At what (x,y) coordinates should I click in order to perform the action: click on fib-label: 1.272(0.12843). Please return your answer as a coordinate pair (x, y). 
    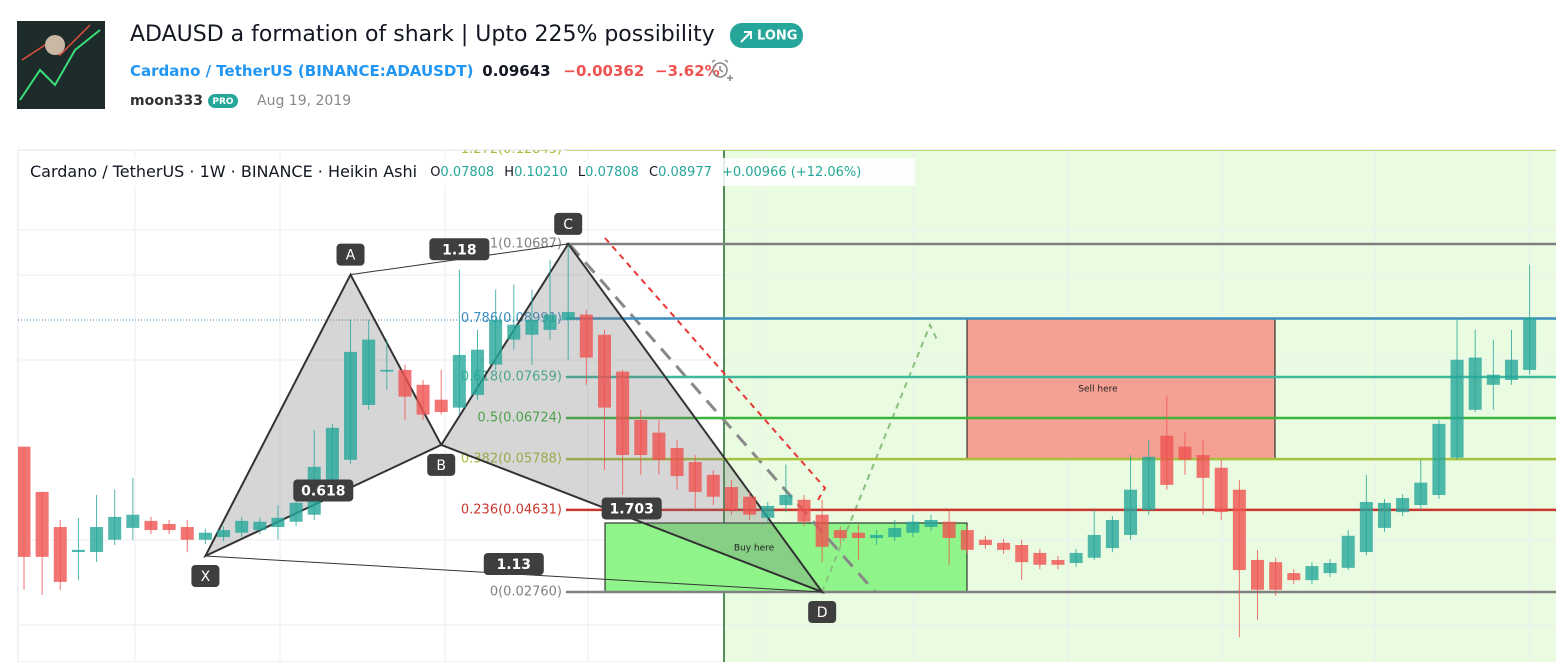
    Looking at the image, I should click on (511, 149).